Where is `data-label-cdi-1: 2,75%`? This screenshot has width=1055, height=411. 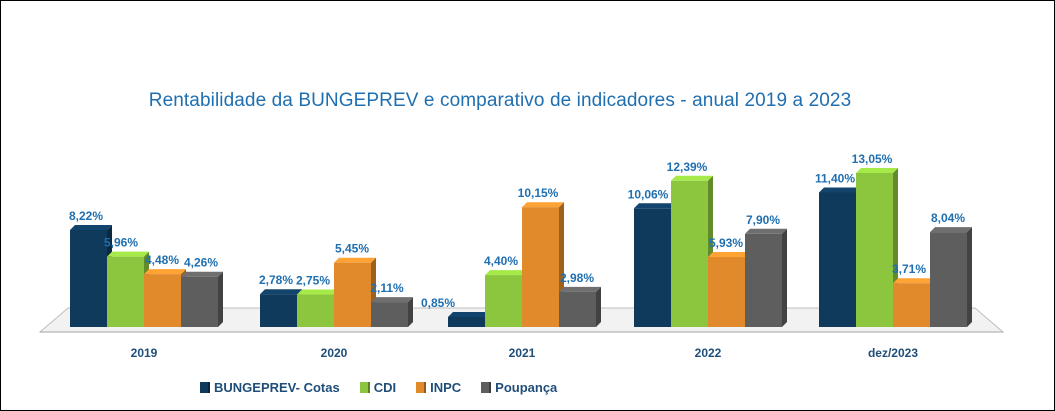 data-label-cdi-1: 2,75% is located at coordinates (313, 281).